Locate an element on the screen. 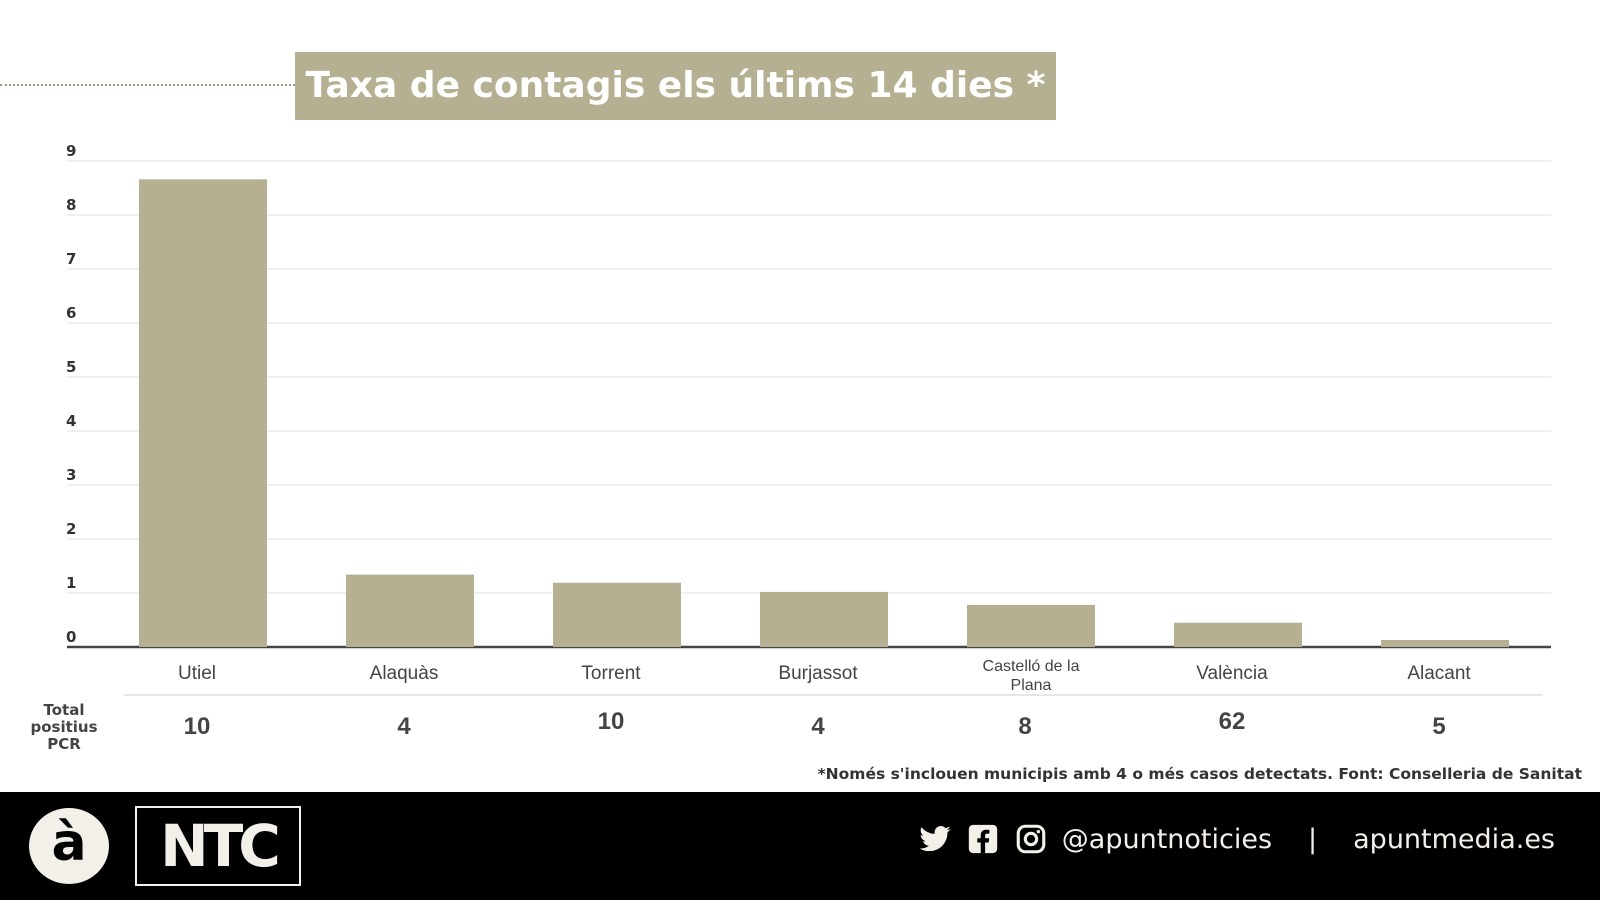 This screenshot has width=1600, height=900. y-tick-label: 2 is located at coordinates (71, 529).